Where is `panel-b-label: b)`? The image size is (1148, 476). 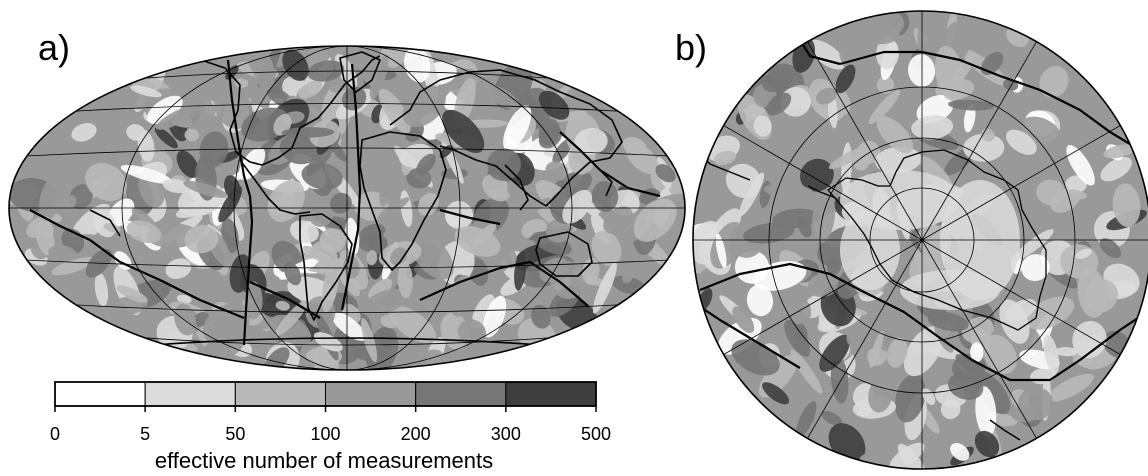
panel-b-label: b) is located at coordinates (691, 47).